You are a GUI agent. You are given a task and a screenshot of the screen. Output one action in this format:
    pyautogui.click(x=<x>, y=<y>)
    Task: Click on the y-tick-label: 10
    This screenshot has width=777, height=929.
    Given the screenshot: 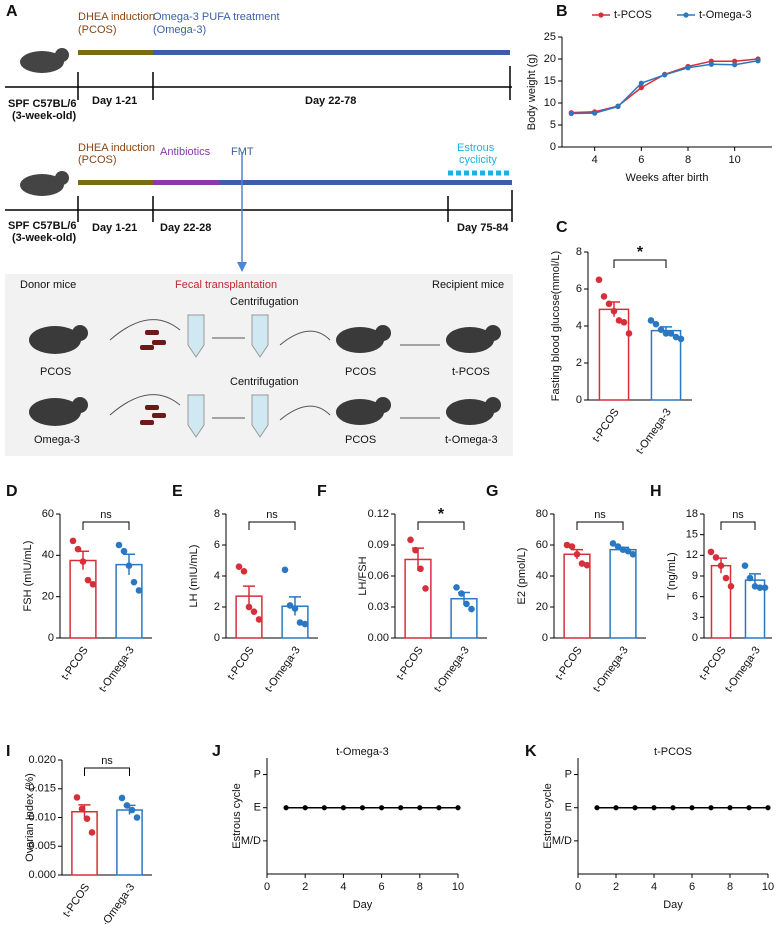 What is the action you would take?
    pyautogui.click(x=550, y=103)
    